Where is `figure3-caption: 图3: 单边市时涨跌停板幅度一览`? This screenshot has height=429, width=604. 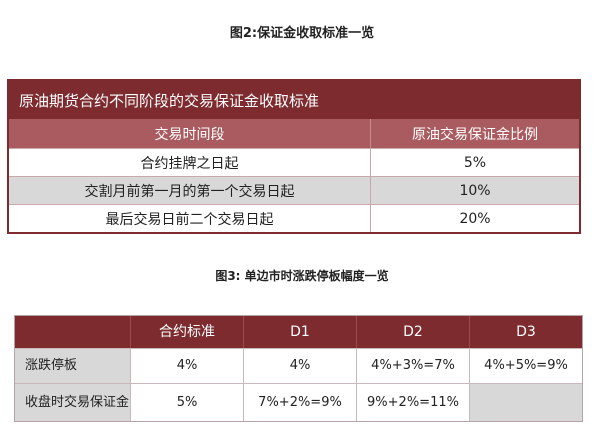 figure3-caption: 图3: 单边市时涨跌停板幅度一览 is located at coordinates (302, 276).